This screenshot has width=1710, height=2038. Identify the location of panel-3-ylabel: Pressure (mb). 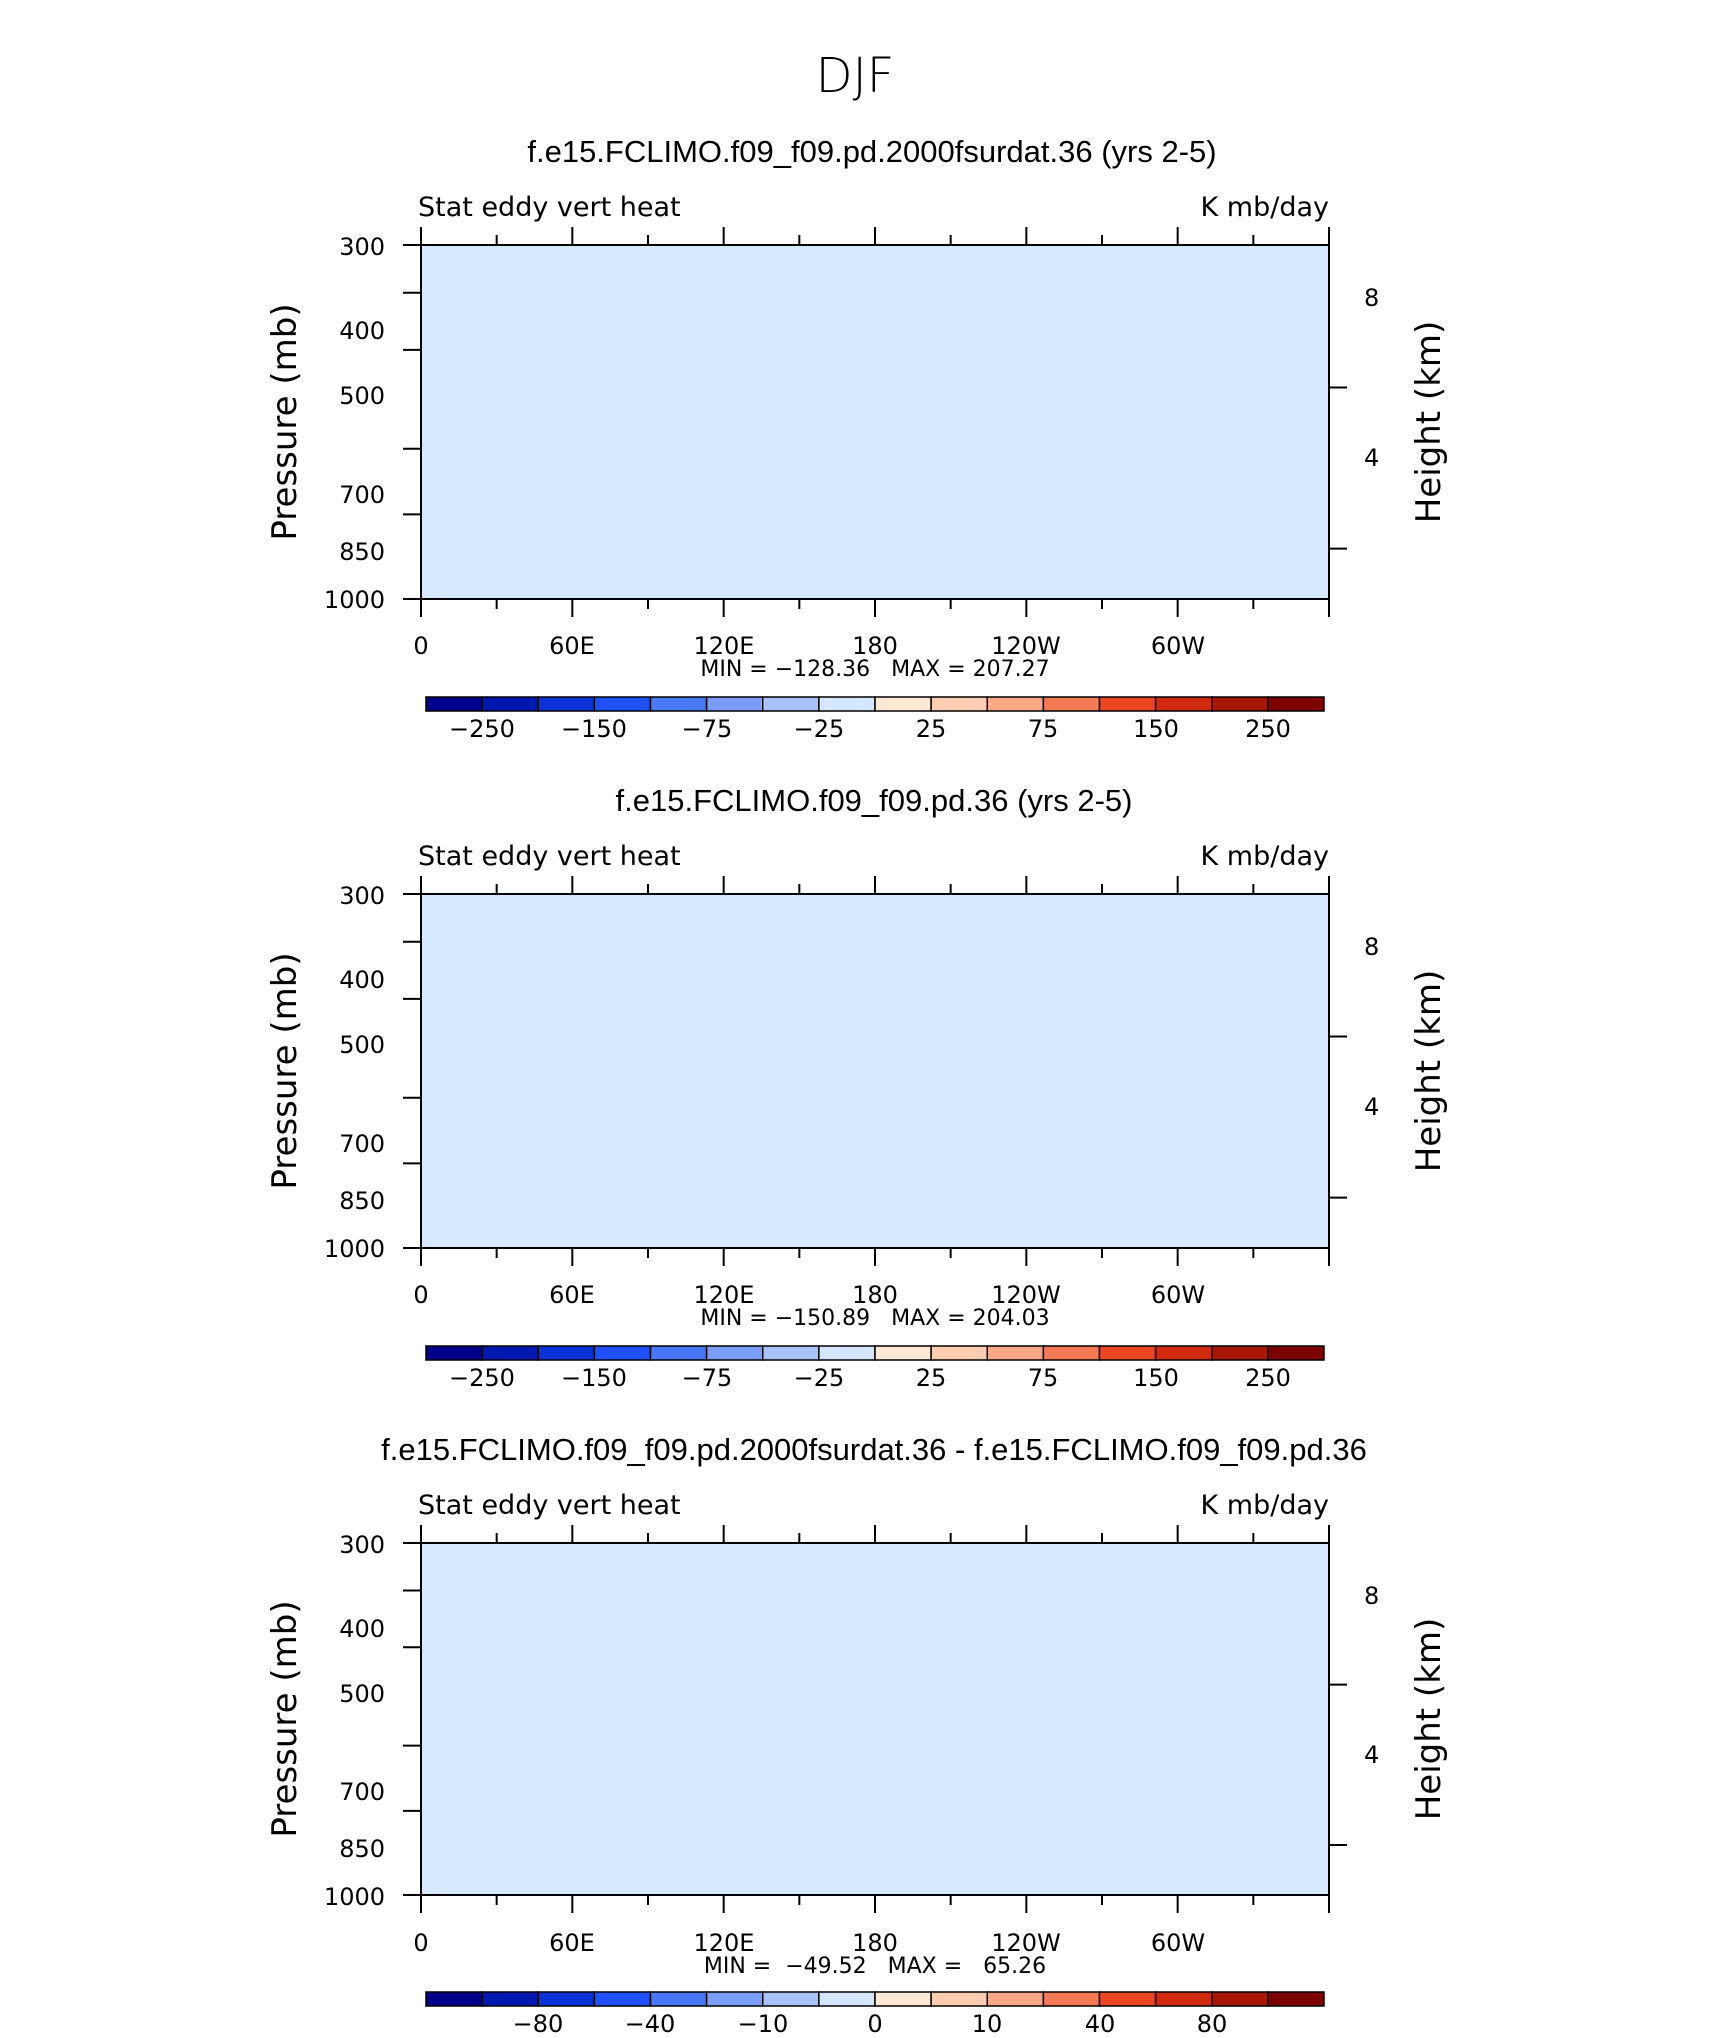
(285, 1718).